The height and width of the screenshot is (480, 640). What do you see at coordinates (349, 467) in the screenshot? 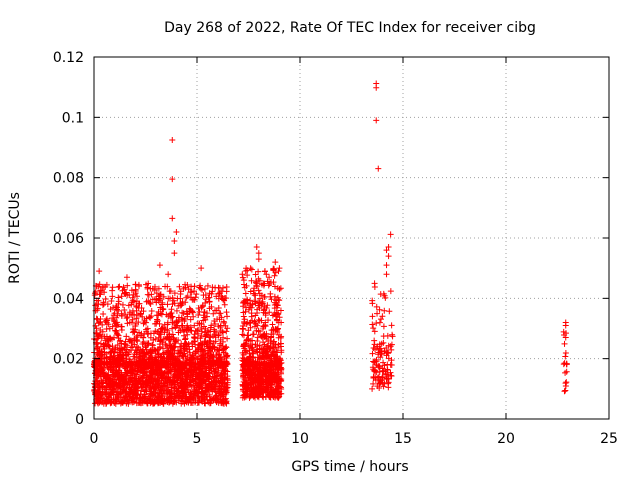
I see `x-axis-label: GPS time / hours` at bounding box center [349, 467].